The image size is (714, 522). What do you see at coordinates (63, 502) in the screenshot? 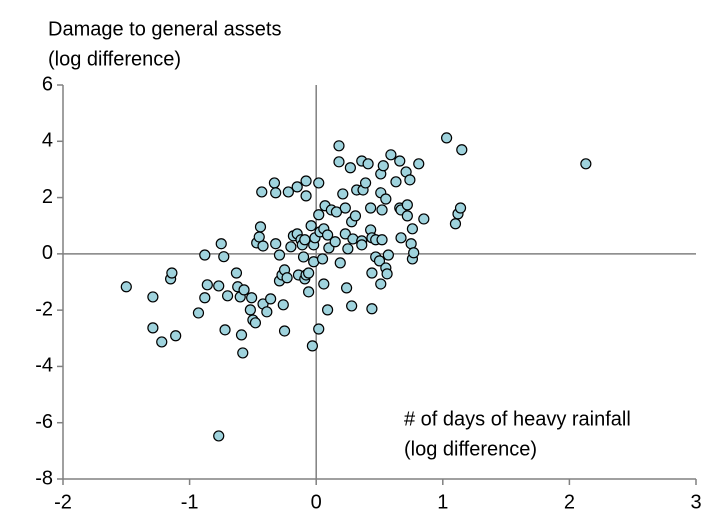
I see `x-tick-label: -2` at bounding box center [63, 502].